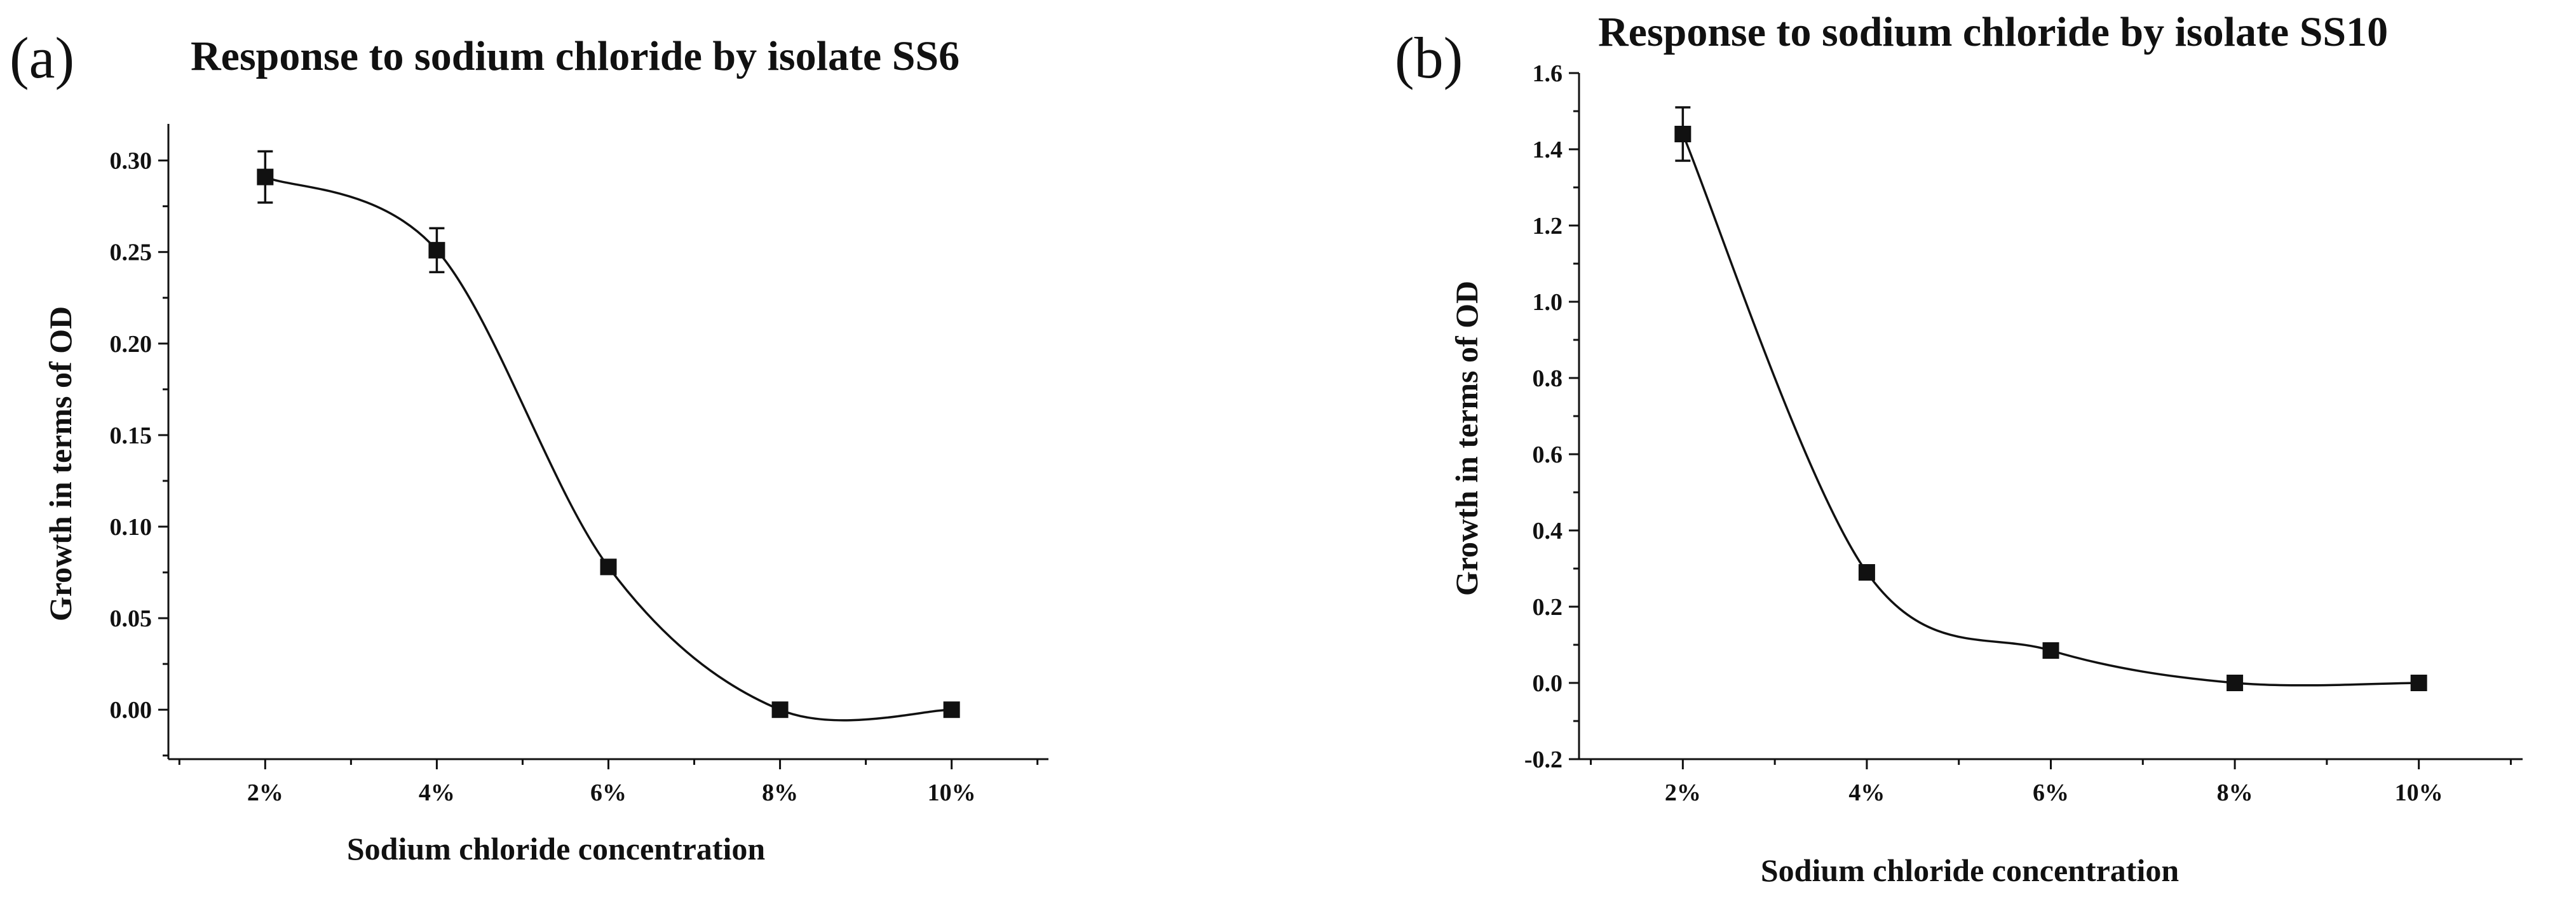 The width and height of the screenshot is (2576, 897). What do you see at coordinates (1548, 302) in the screenshot?
I see `y-tick-label: 1.0` at bounding box center [1548, 302].